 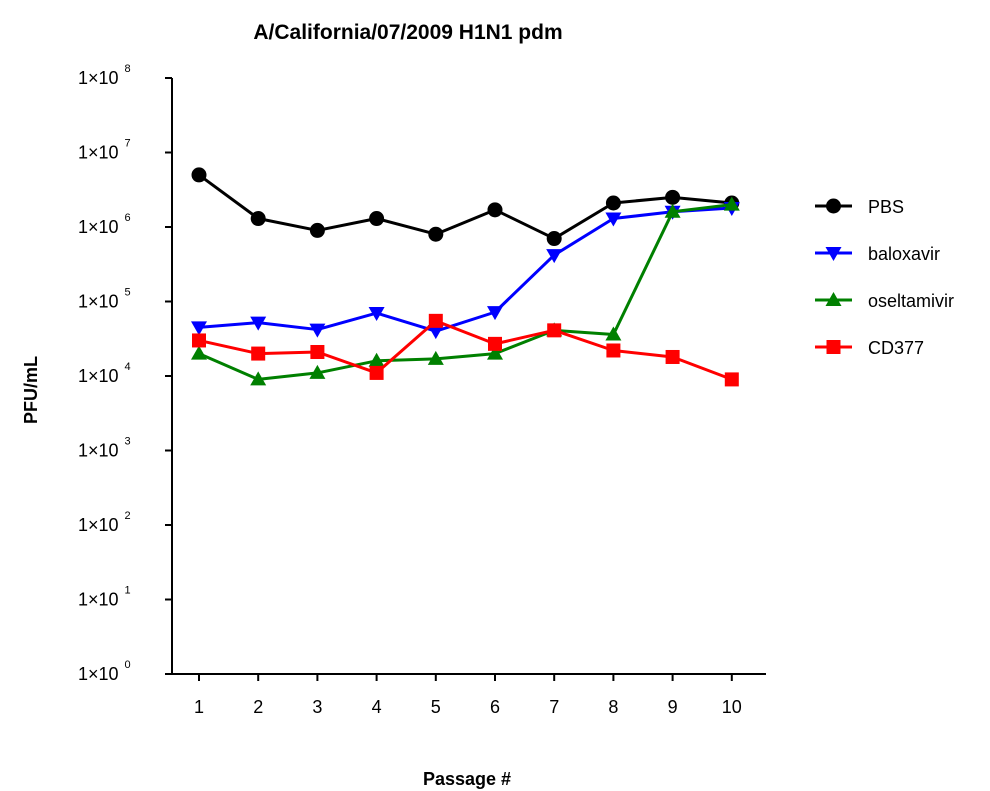 I want to click on y-tick-exponent: 6, so click(x=128, y=218).